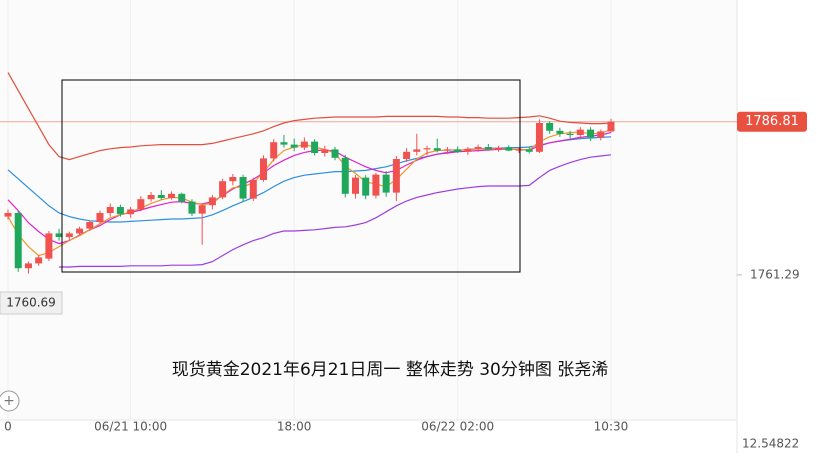 Image resolution: width=817 pixels, height=457 pixels. What do you see at coordinates (309, 116) in the screenshot?
I see `indicator-line` at bounding box center [309, 116].